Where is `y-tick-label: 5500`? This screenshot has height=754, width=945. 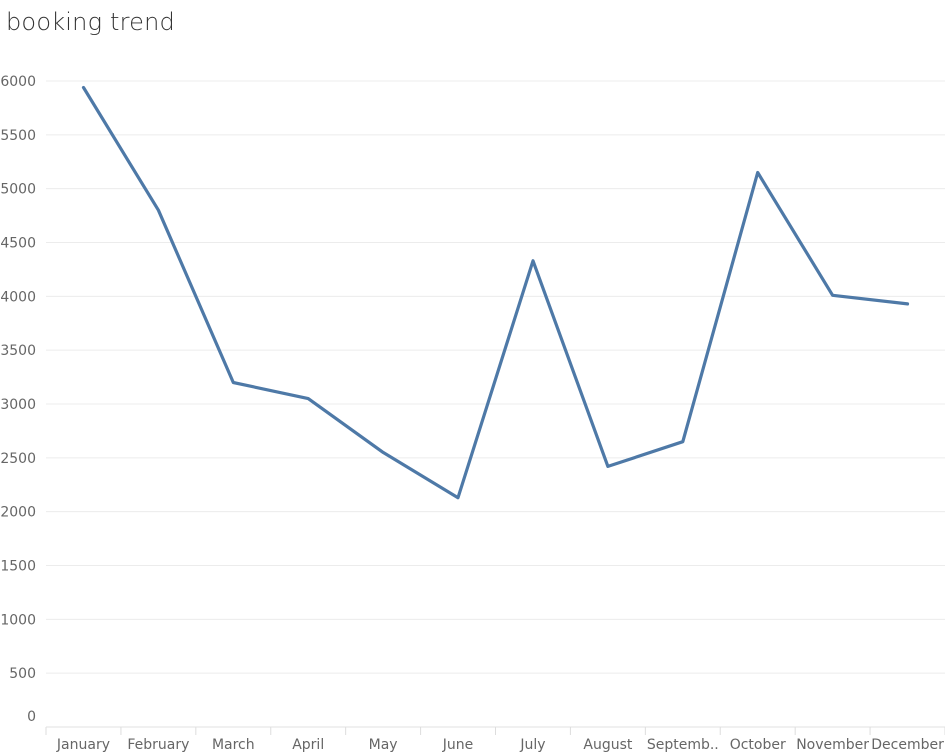 y-tick-label: 5500 is located at coordinates (18, 136).